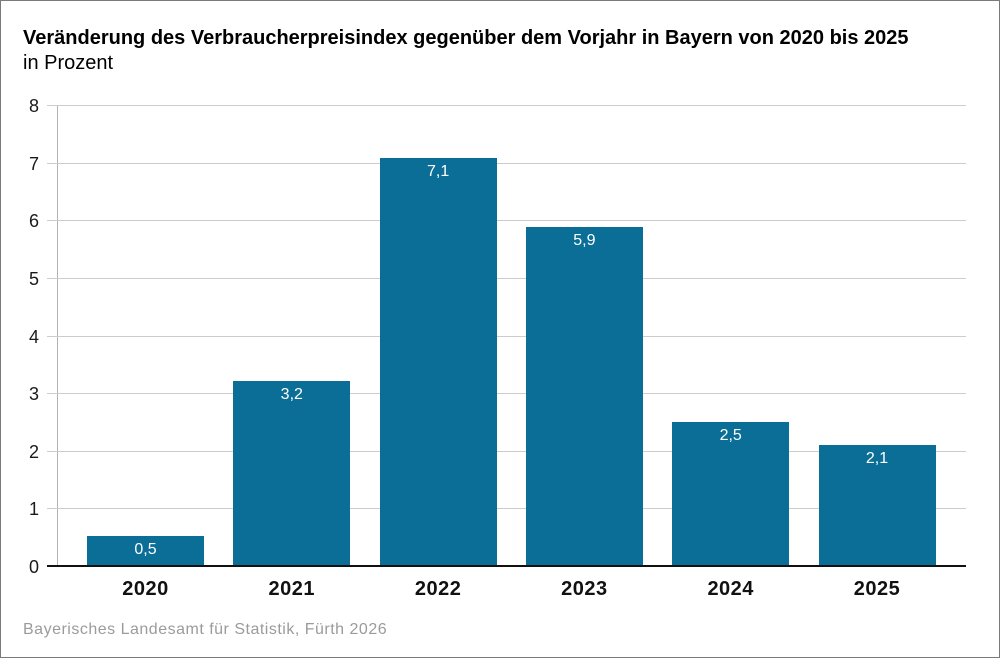 This screenshot has height=658, width=1000. What do you see at coordinates (33, 394) in the screenshot?
I see `y-axis-tick-label: 3` at bounding box center [33, 394].